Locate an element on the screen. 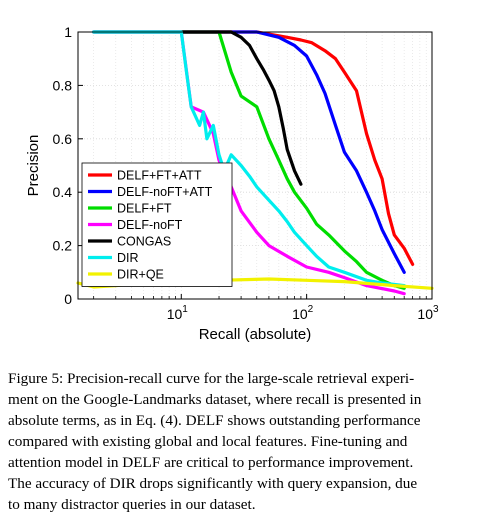 This screenshot has width=488, height=520. x-tick-label: 10¹ is located at coordinates (178, 313).